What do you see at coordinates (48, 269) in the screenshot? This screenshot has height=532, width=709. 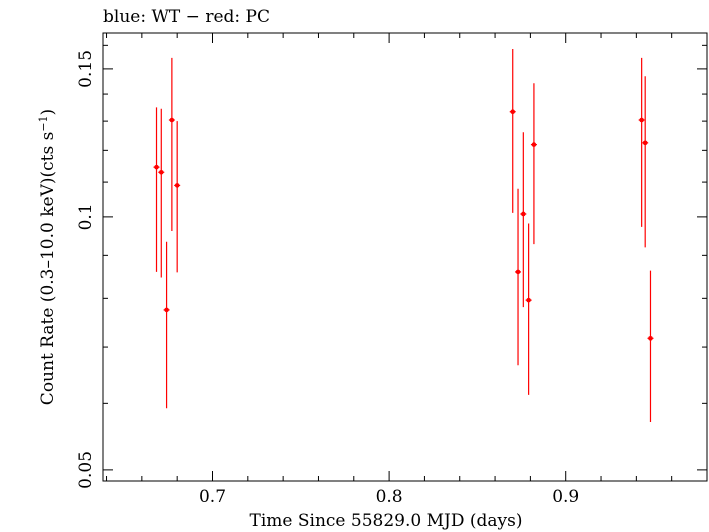 I see `y-axis-label-main: Count Rate (0.3–10.0 keV)(cts s` at bounding box center [48, 269].